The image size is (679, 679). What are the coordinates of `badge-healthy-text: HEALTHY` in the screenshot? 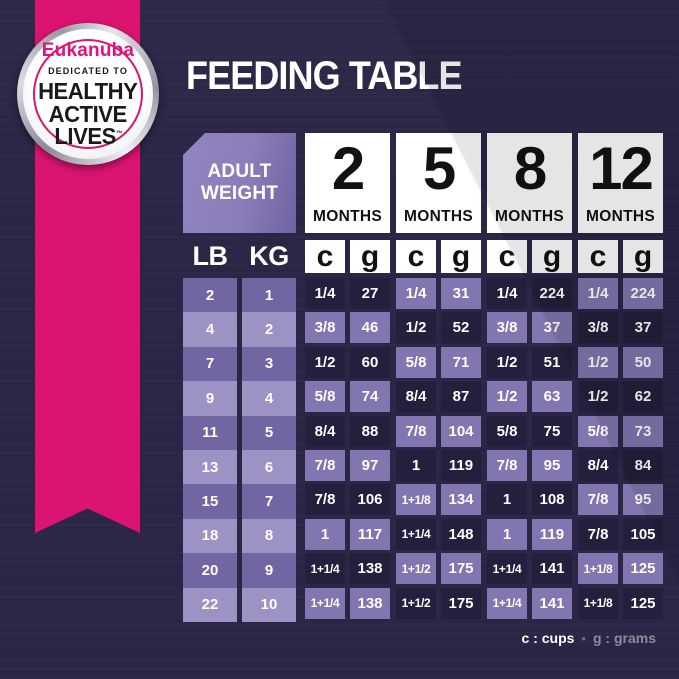 It's located at (88, 91).